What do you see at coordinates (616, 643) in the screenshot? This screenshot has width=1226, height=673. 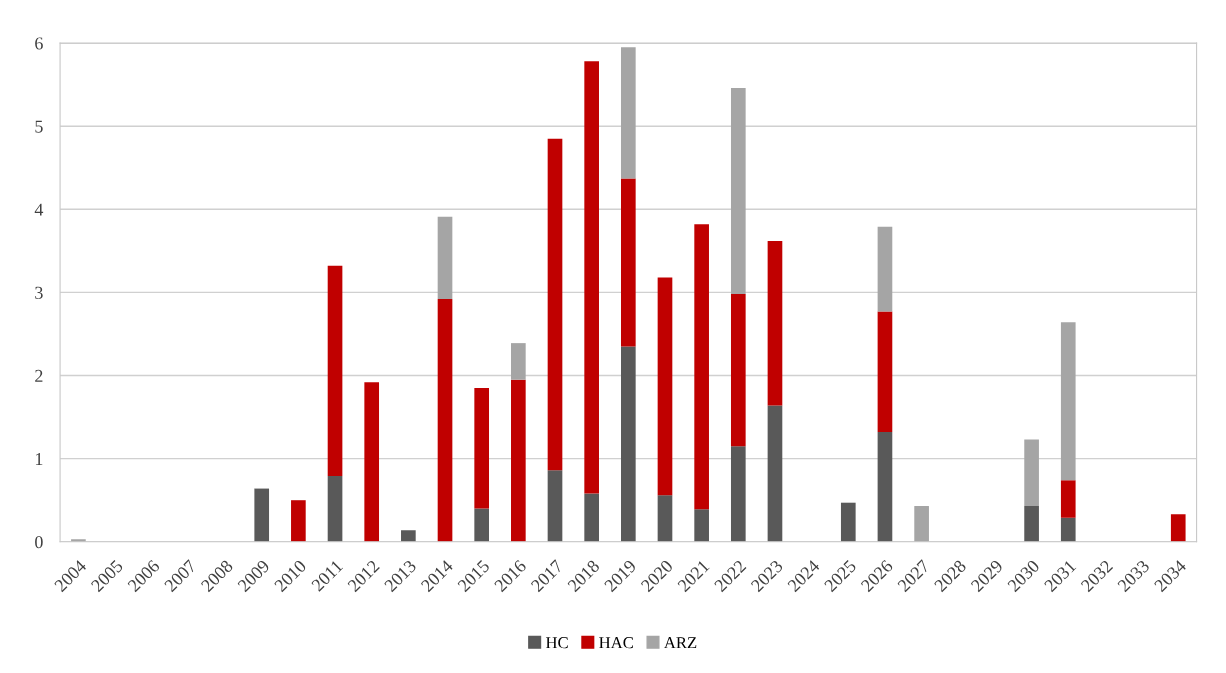 I see `legend-label: HAC` at bounding box center [616, 643].